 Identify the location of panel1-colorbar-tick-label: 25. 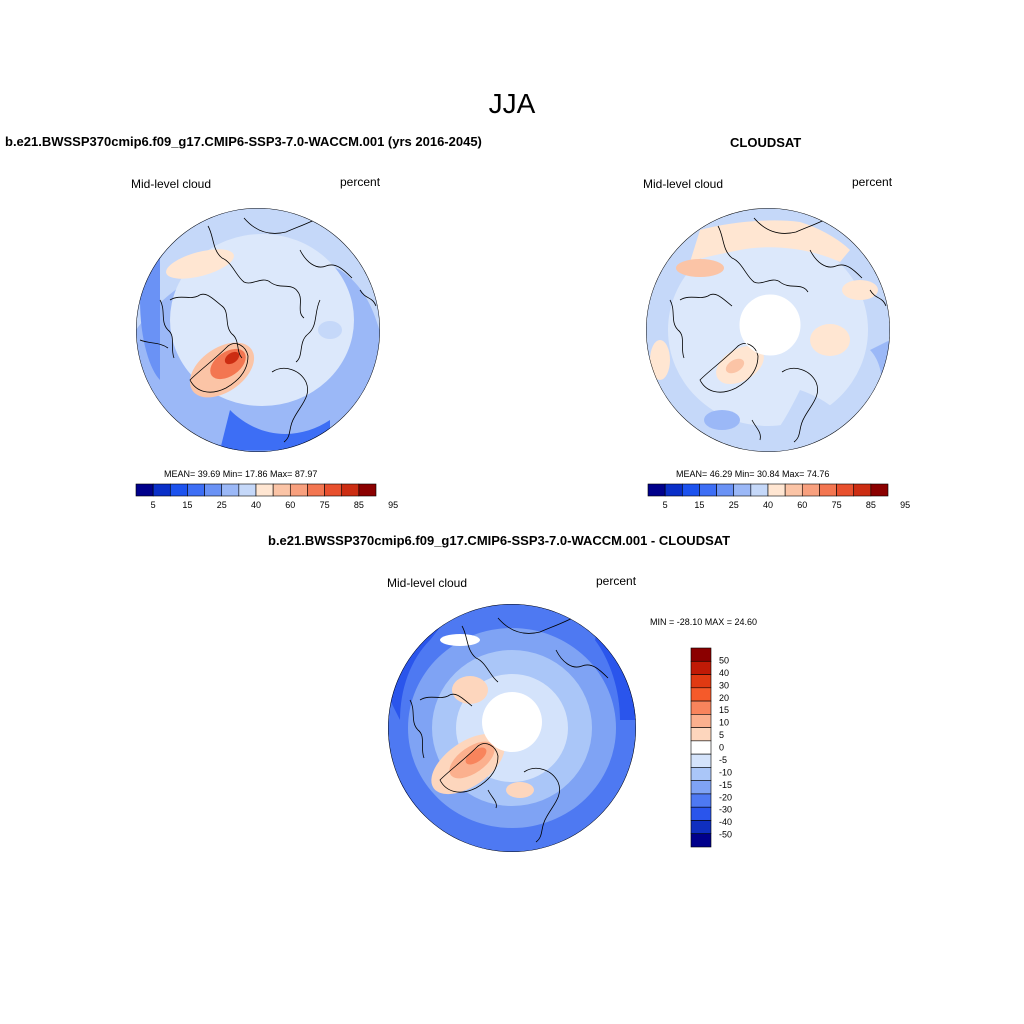
(222, 505).